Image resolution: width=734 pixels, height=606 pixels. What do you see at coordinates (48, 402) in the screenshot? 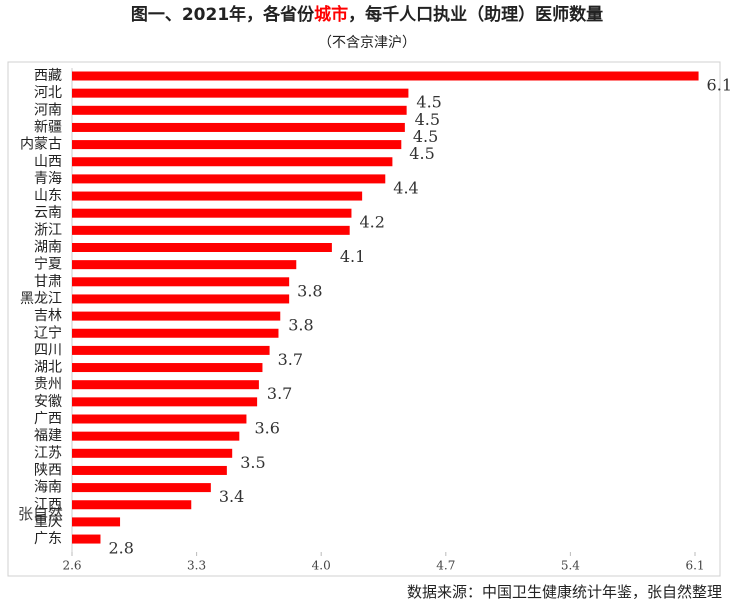
I see `y-tick-label: 安徽` at bounding box center [48, 402].